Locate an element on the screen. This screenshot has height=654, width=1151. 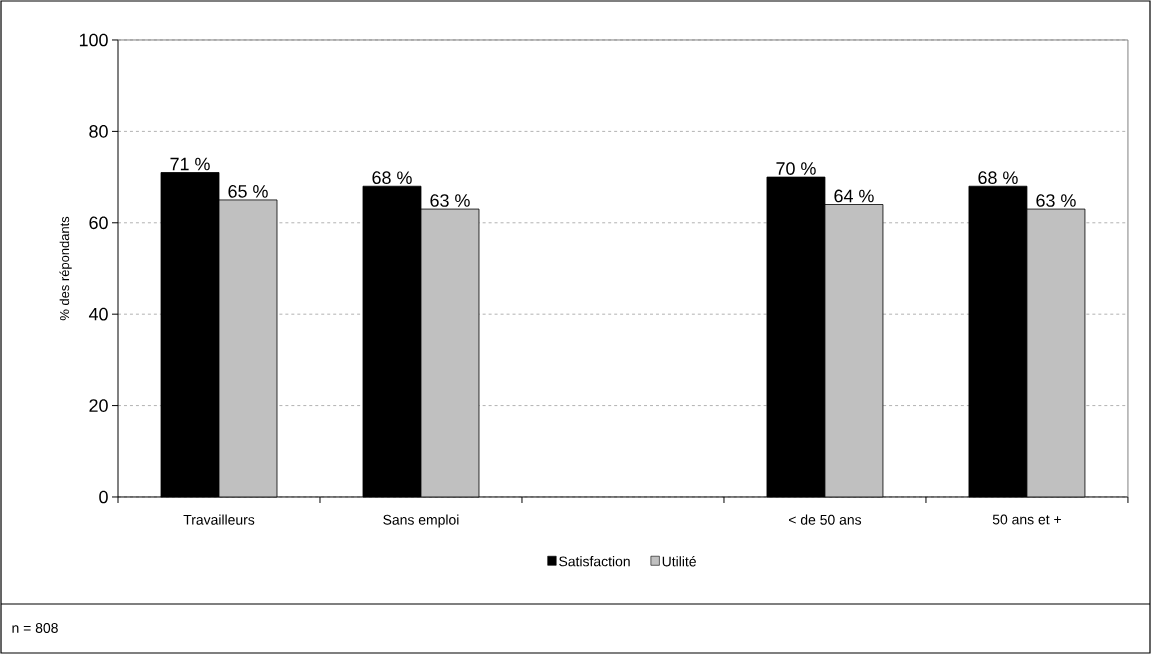
y-tick-label: 100 is located at coordinates (93, 40).